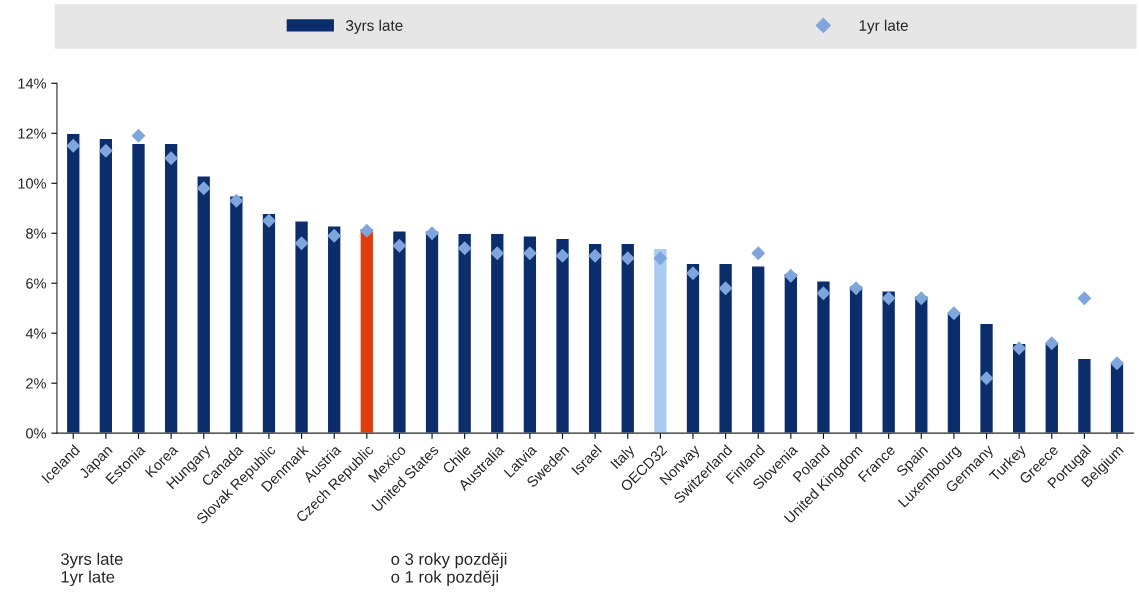  What do you see at coordinates (32, 133) in the screenshot?
I see `y-tick-label: 12%` at bounding box center [32, 133].